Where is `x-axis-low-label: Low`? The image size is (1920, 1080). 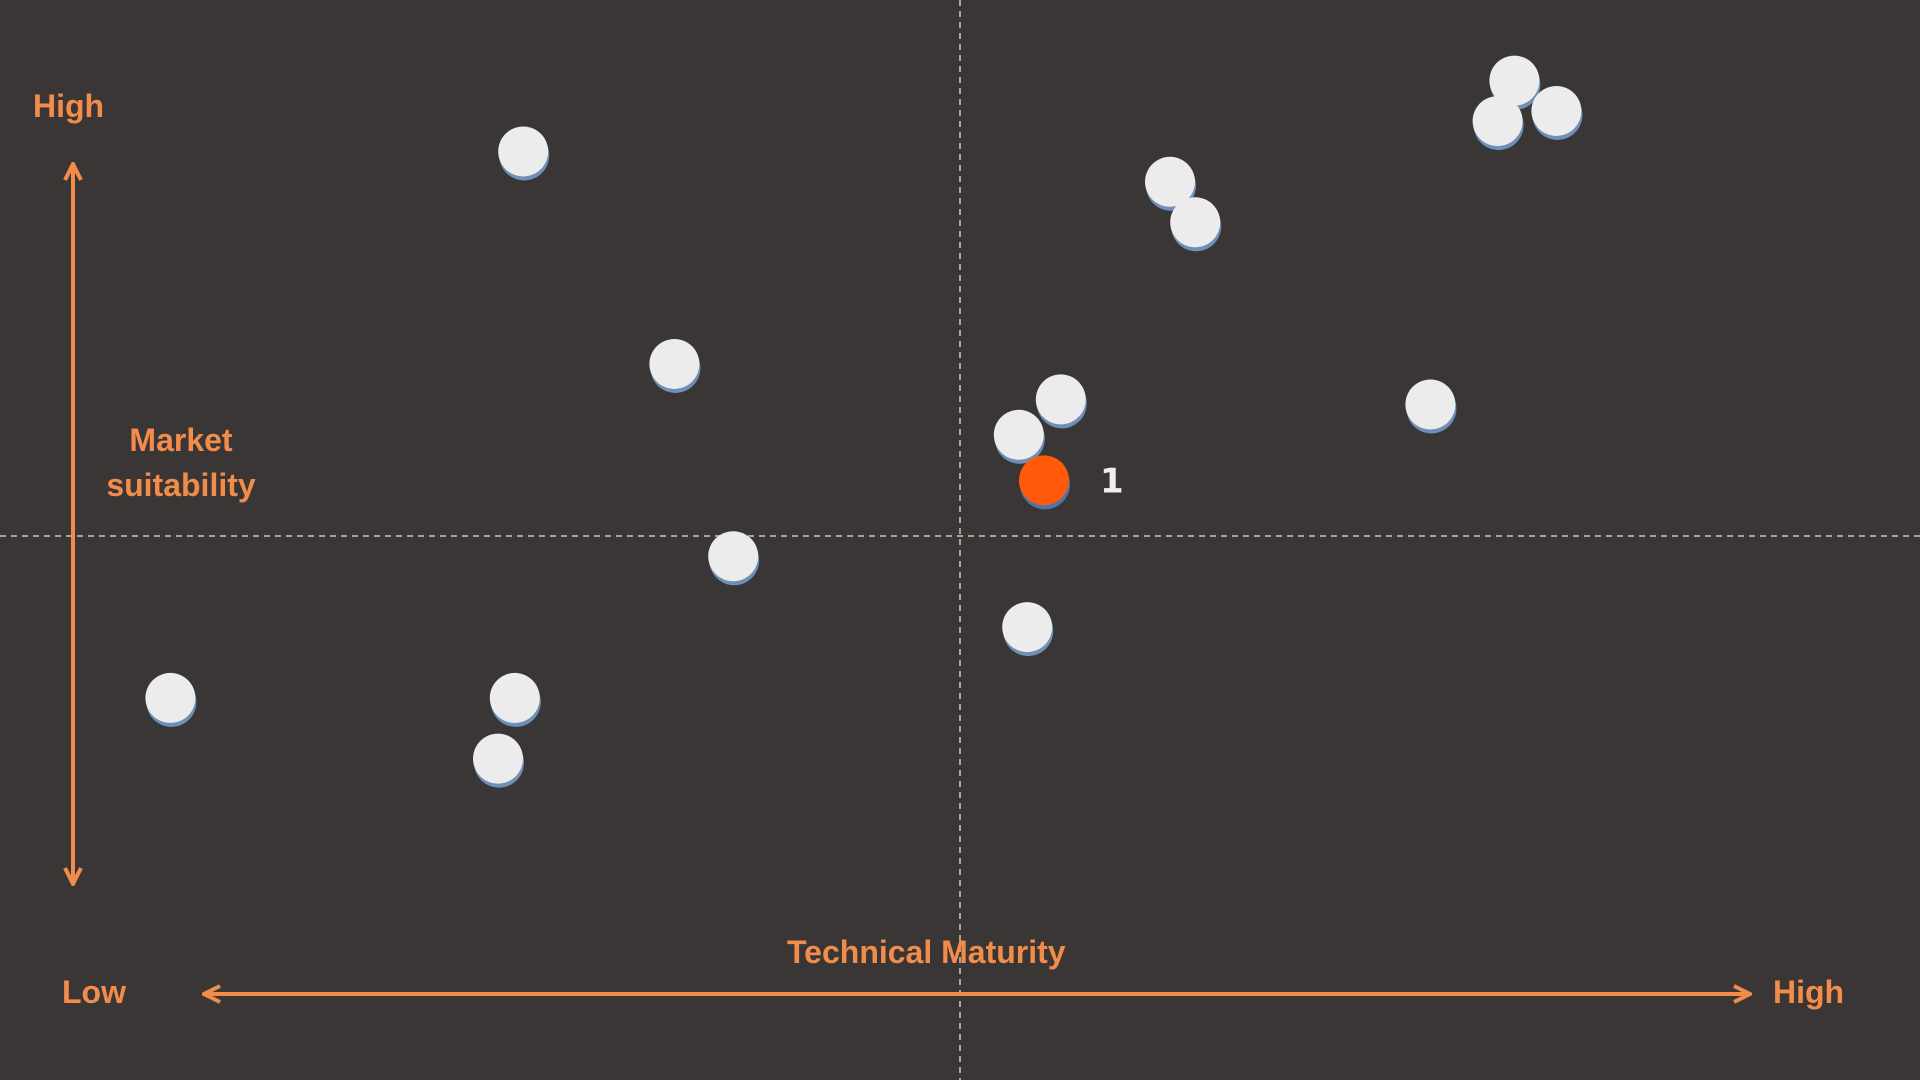 x-axis-low-label: Low is located at coordinates (94, 992).